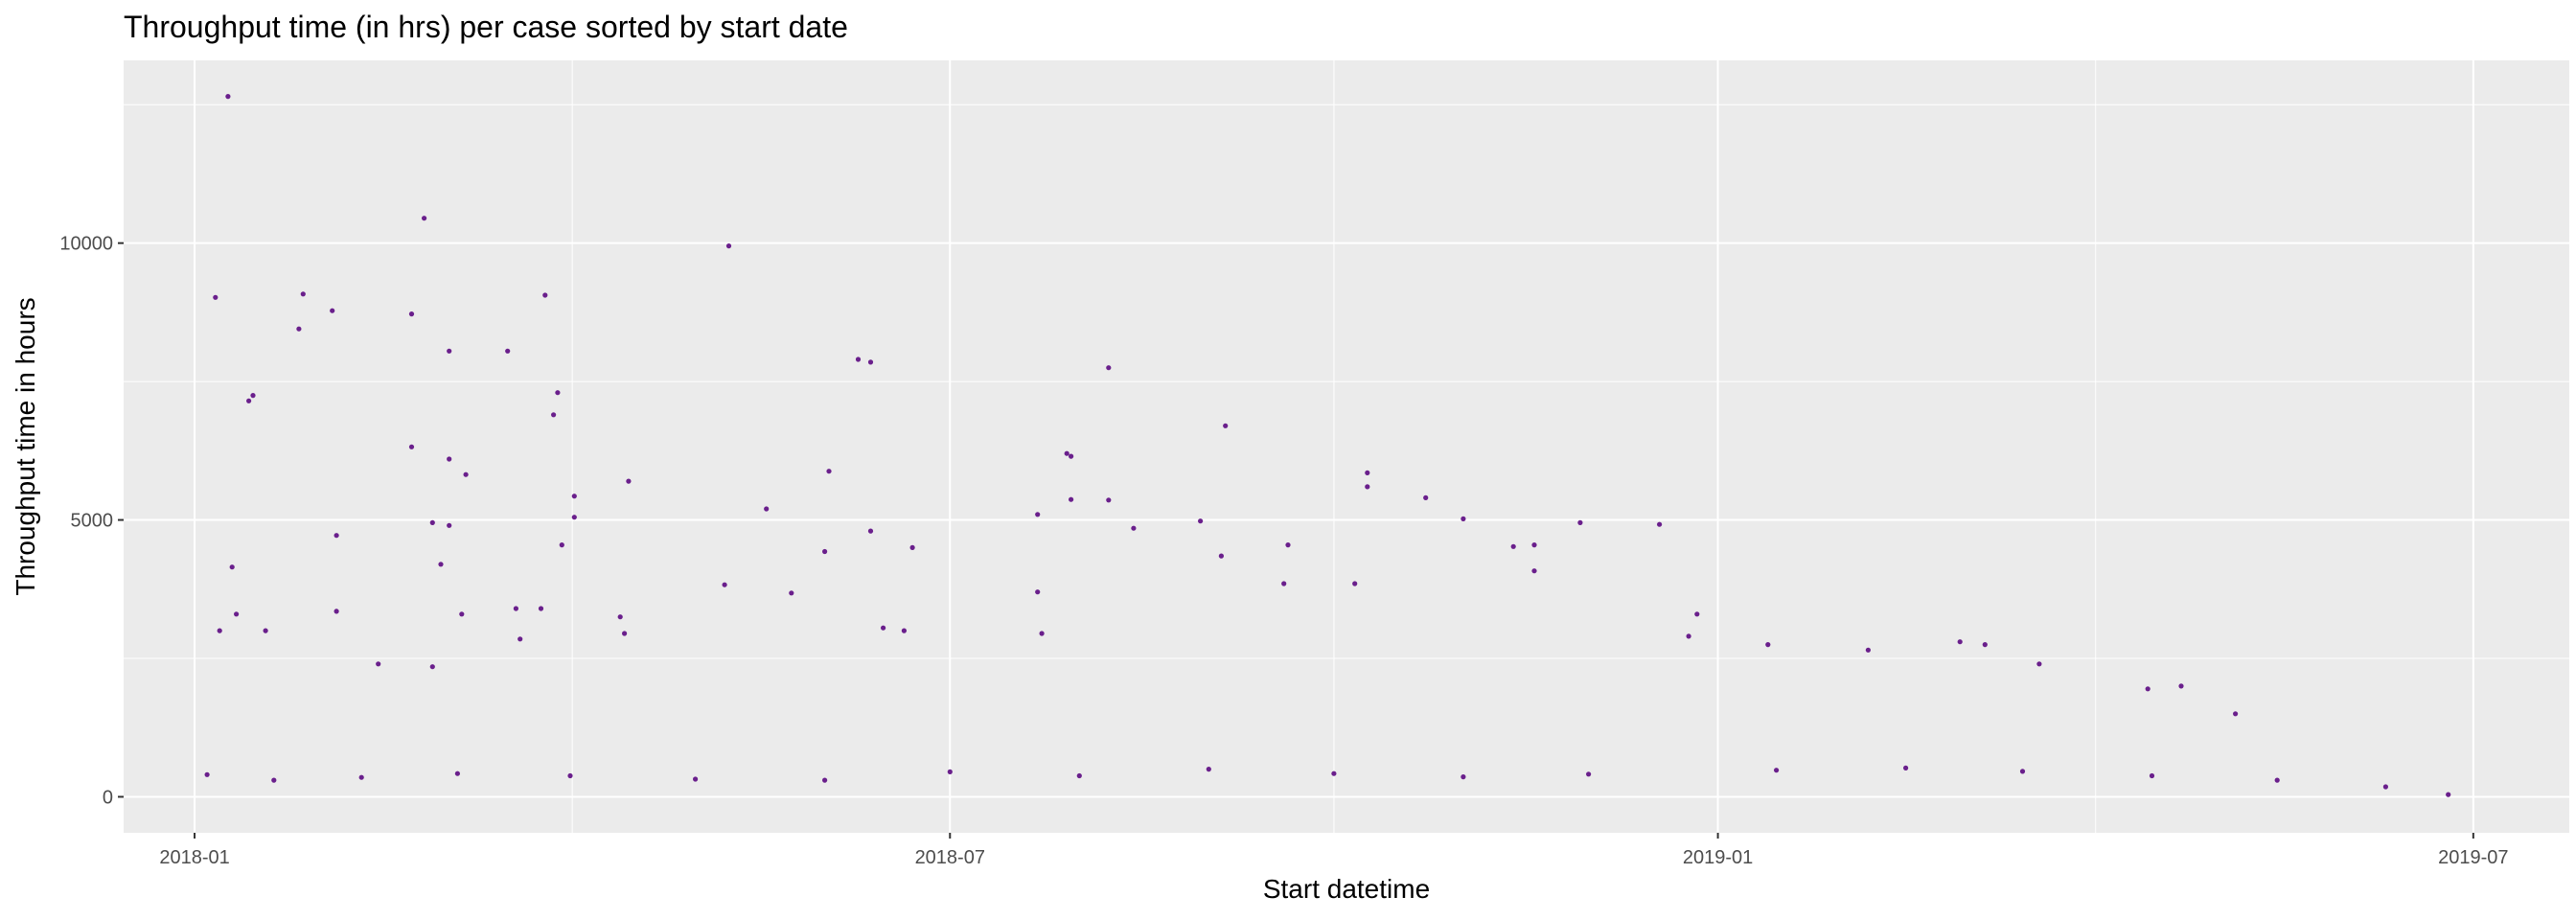 The height and width of the screenshot is (920, 2576). Describe the element at coordinates (1334, 851) in the screenshot. I see `x-axis: 2018-01 2018-07 2019-01 2019-07` at that location.